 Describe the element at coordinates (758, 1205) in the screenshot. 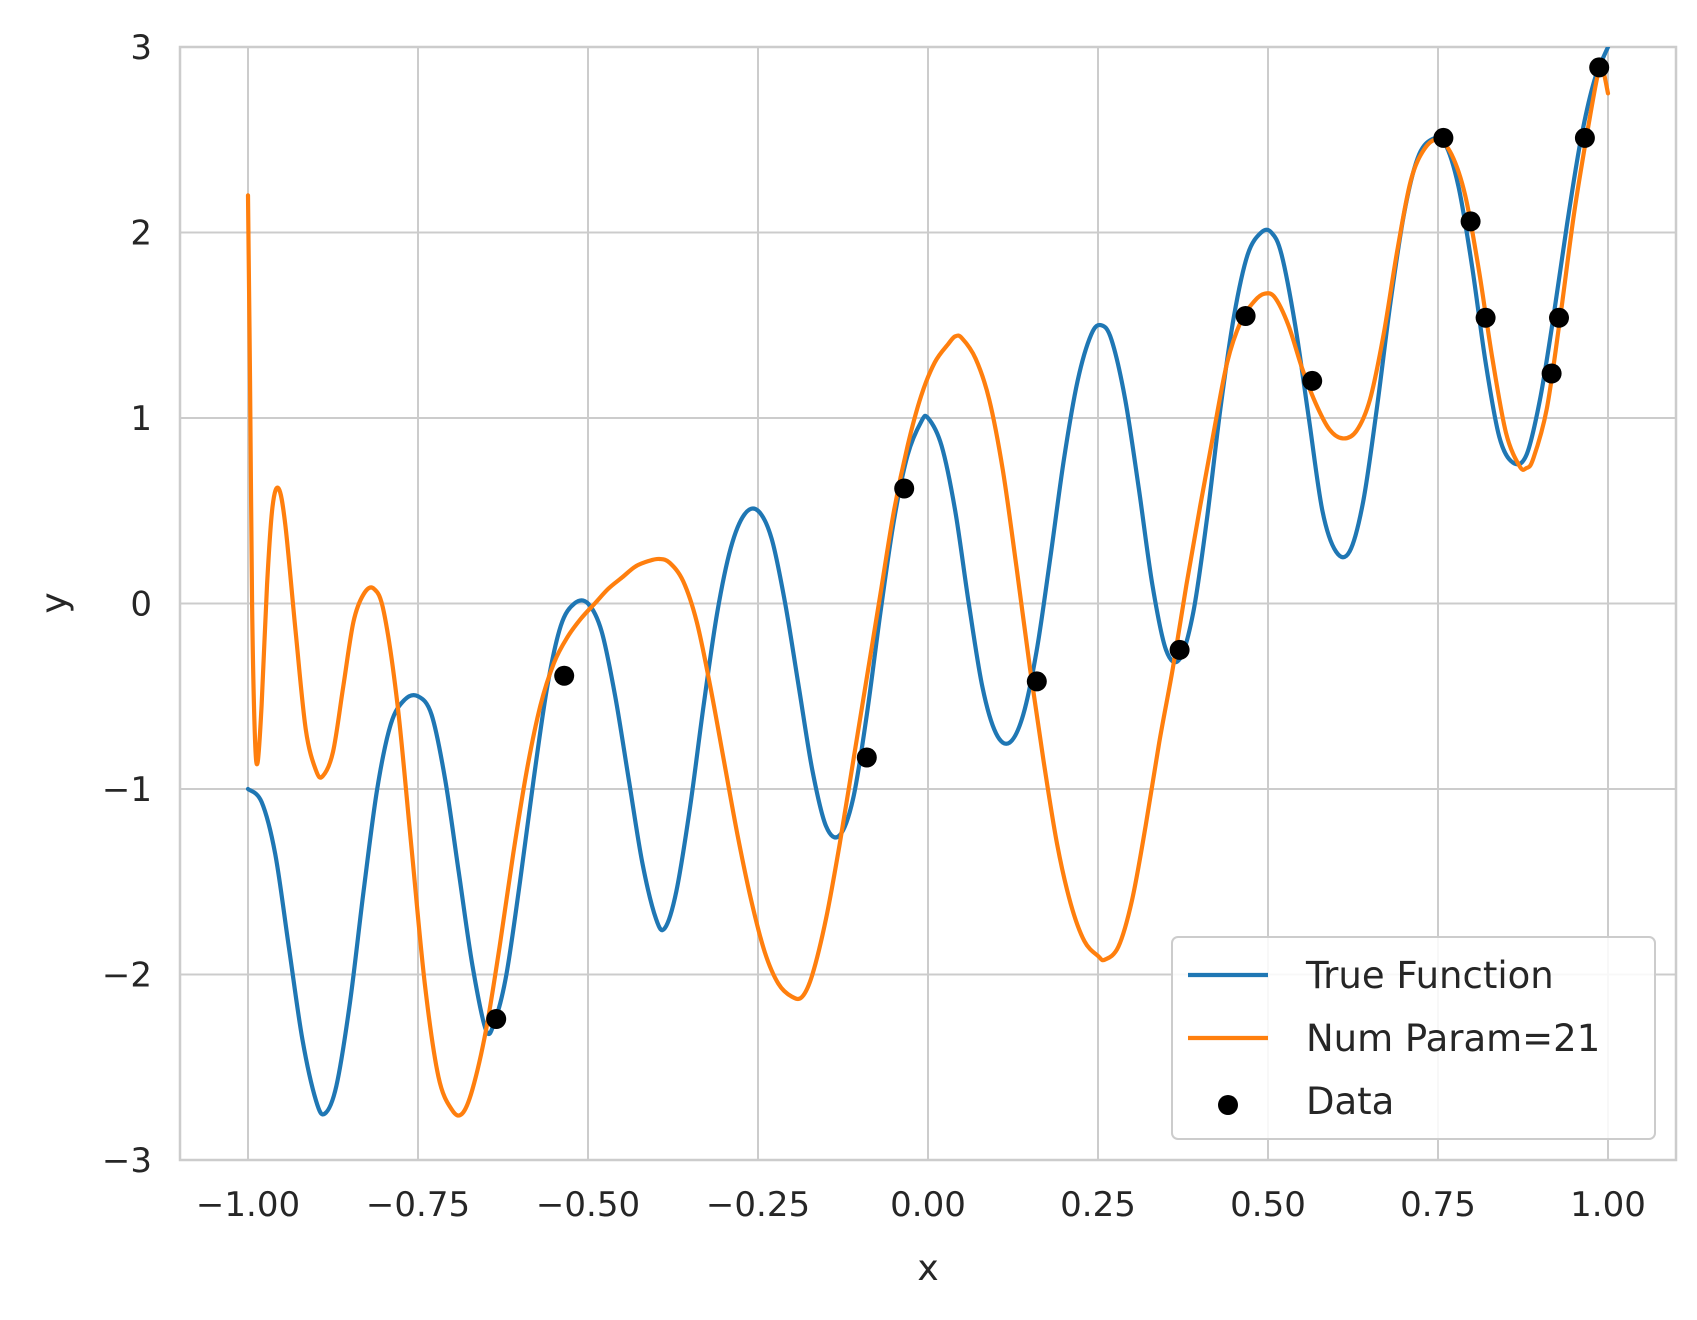

I see `x-tick-label: −0.25` at that location.